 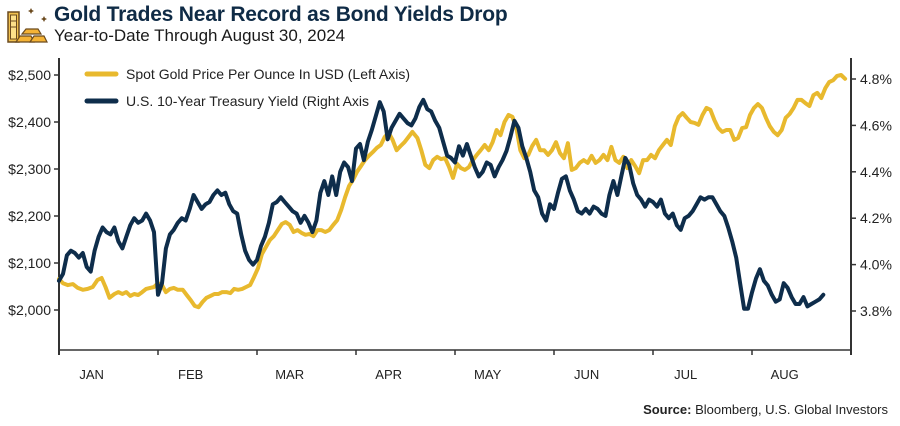 What do you see at coordinates (876, 311) in the screenshot?
I see `right-tick-label: 3.8%` at bounding box center [876, 311].